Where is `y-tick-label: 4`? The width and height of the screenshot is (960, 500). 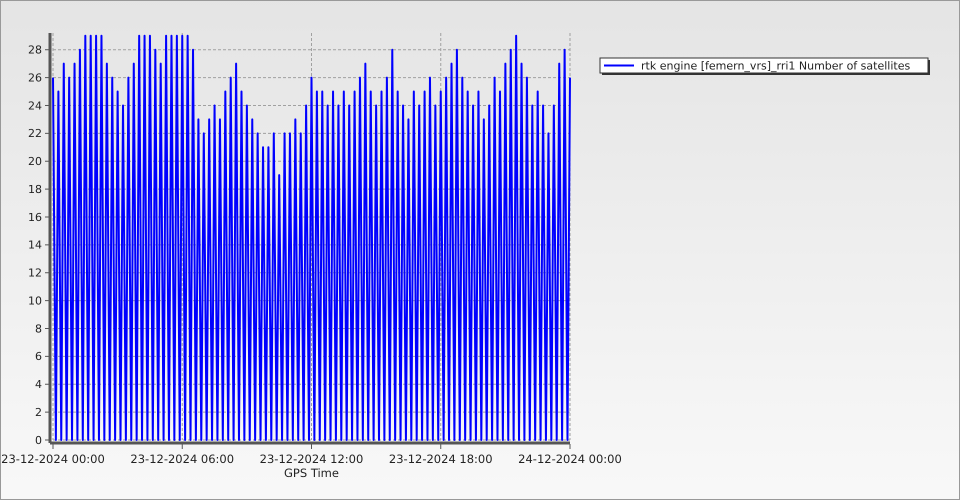
y-tick-label: 4 is located at coordinates (38, 385).